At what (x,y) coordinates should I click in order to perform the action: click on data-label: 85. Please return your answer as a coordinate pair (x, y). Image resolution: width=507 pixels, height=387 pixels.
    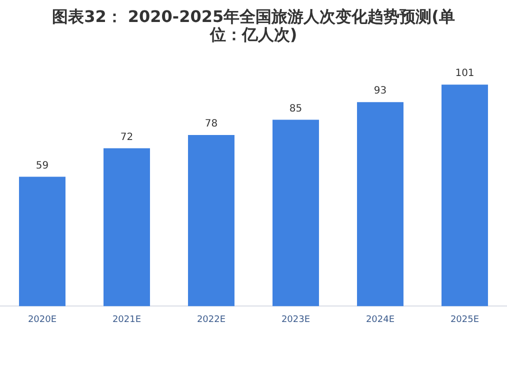
    Looking at the image, I should click on (295, 108).